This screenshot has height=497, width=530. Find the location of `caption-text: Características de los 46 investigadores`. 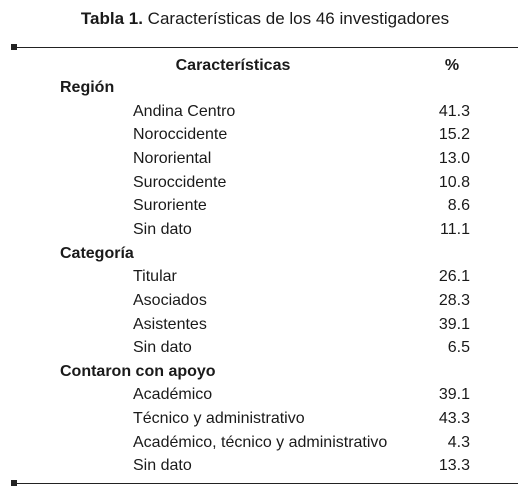

caption-text: Características de los 46 investigadores is located at coordinates (298, 18).